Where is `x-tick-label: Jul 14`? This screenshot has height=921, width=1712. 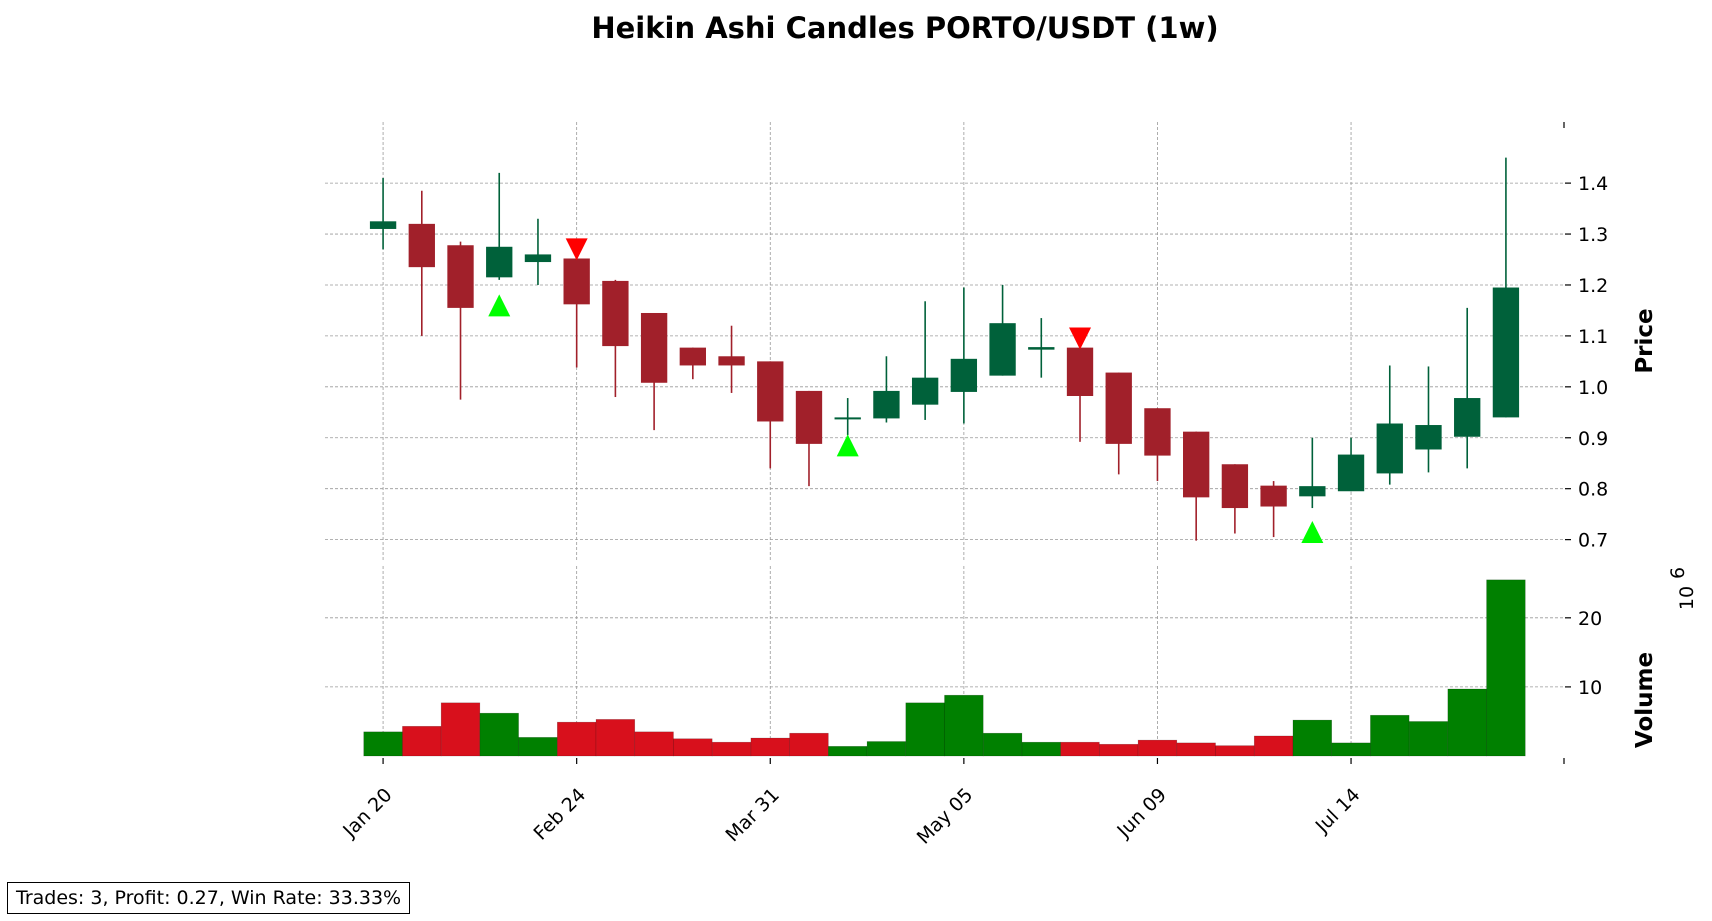
x-tick-label: Jul 14 is located at coordinates (1338, 811).